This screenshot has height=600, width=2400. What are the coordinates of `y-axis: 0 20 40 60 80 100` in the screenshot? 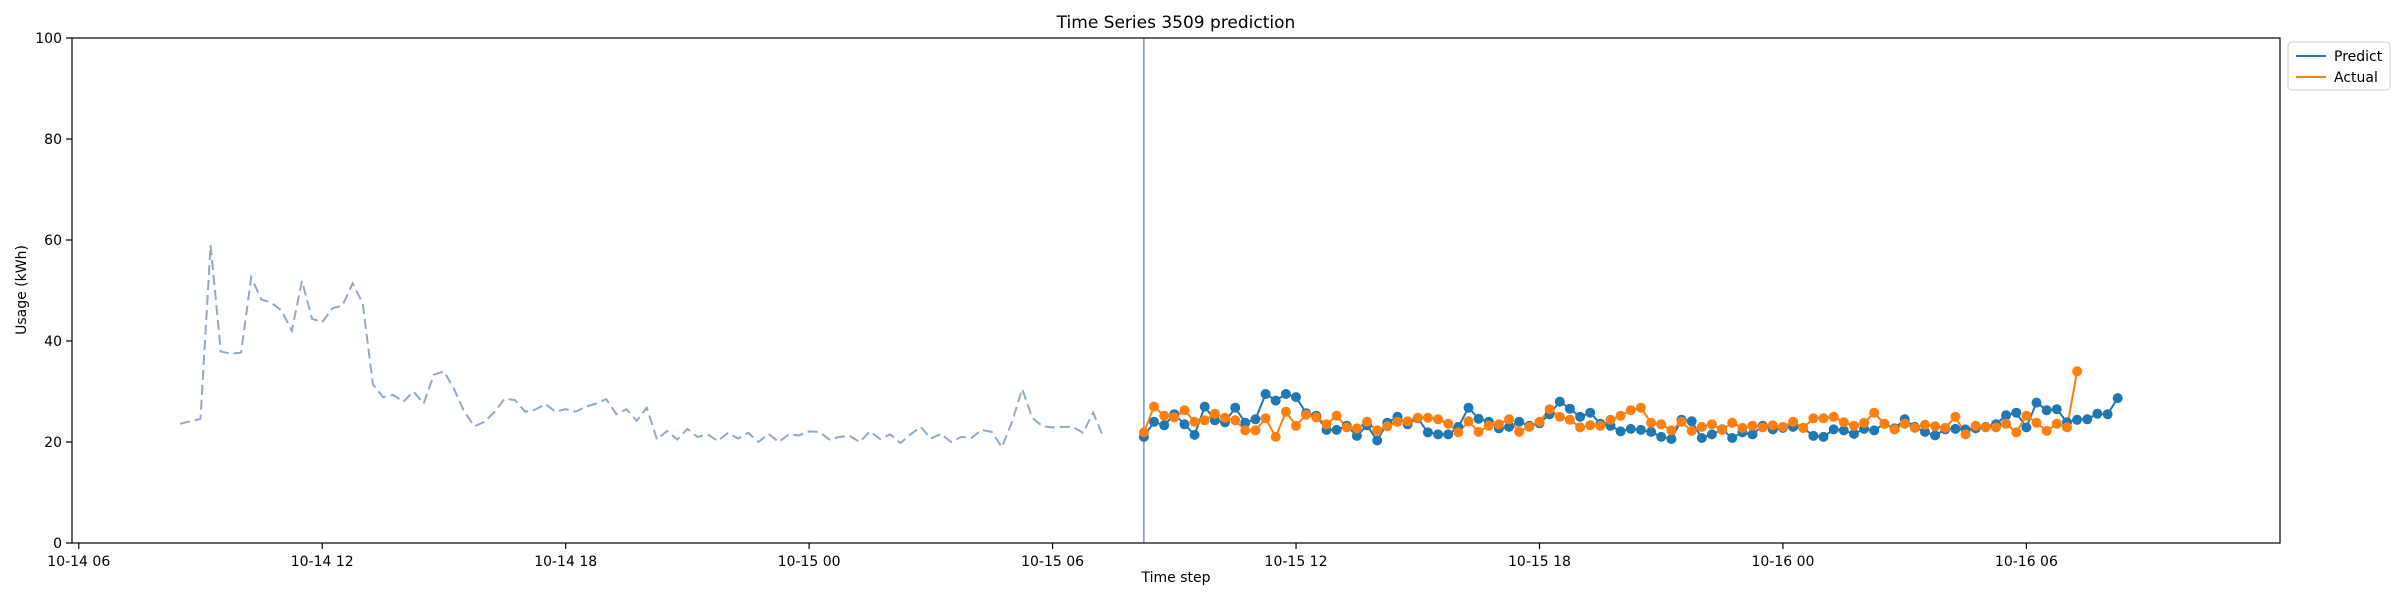 It's located at (53, 291).